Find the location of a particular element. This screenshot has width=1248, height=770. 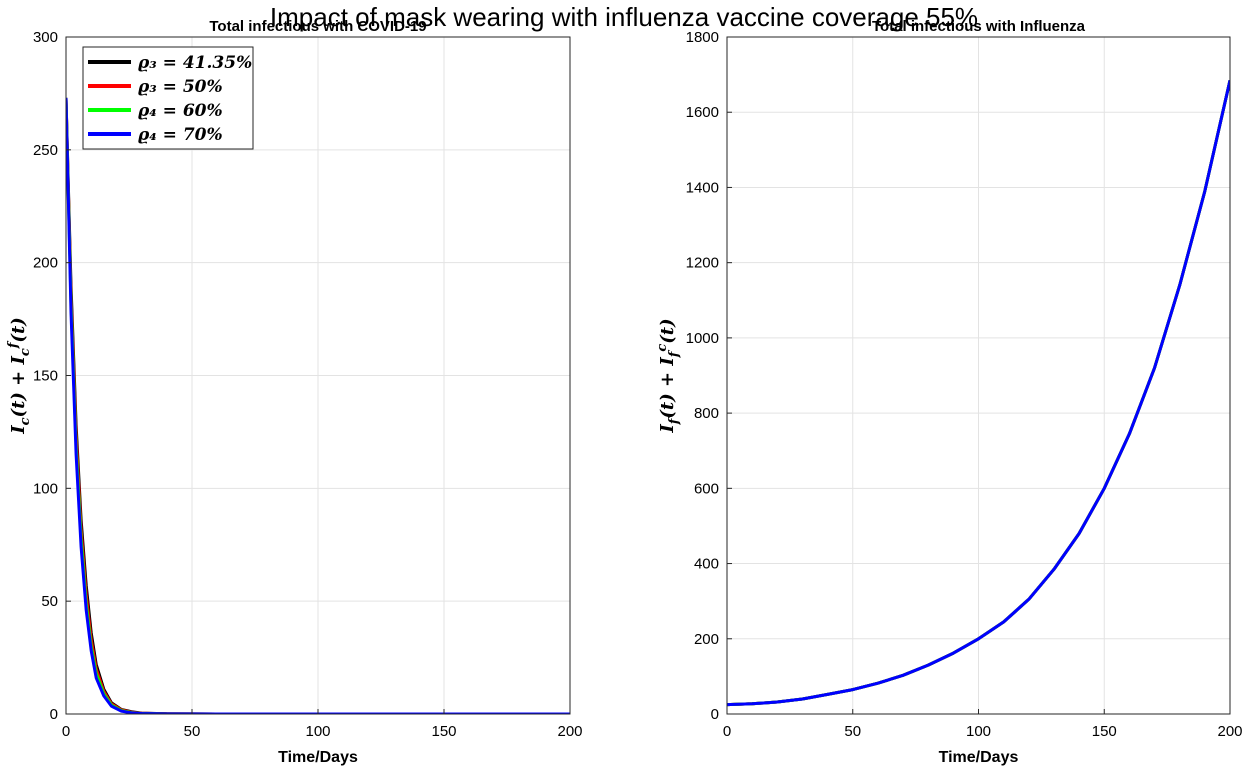

legend-label-1: ϱ₃ = 41.35% is located at coordinates (195, 63).